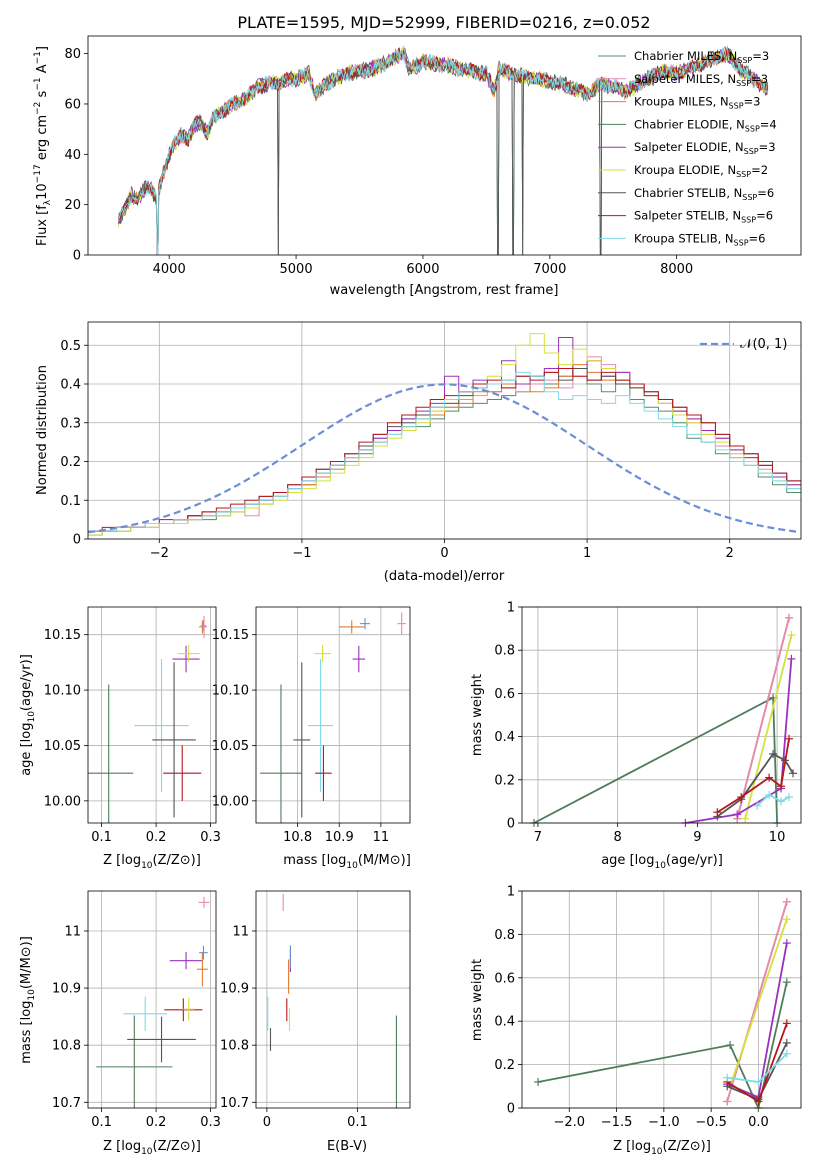  Describe the element at coordinates (339, 837) in the screenshot. I see `x-tick-label: 10.9` at that location.